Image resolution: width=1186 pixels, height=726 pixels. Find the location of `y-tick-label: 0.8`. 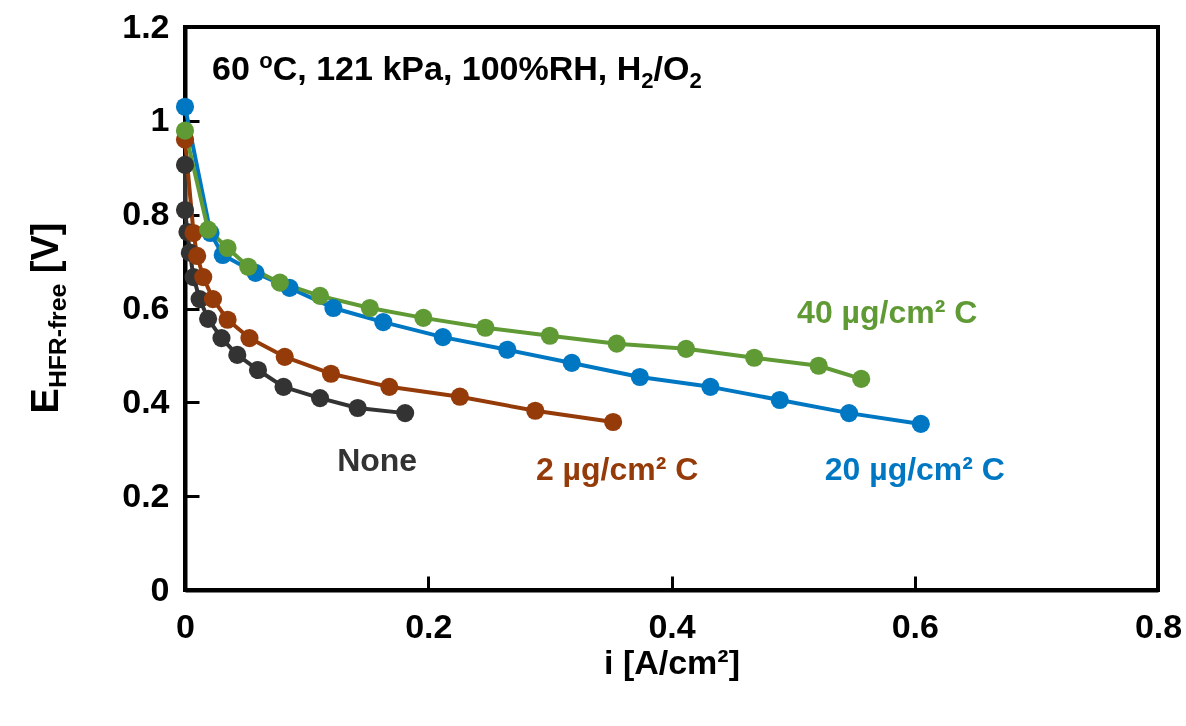

y-tick-label: 0.8 is located at coordinates (146, 213).